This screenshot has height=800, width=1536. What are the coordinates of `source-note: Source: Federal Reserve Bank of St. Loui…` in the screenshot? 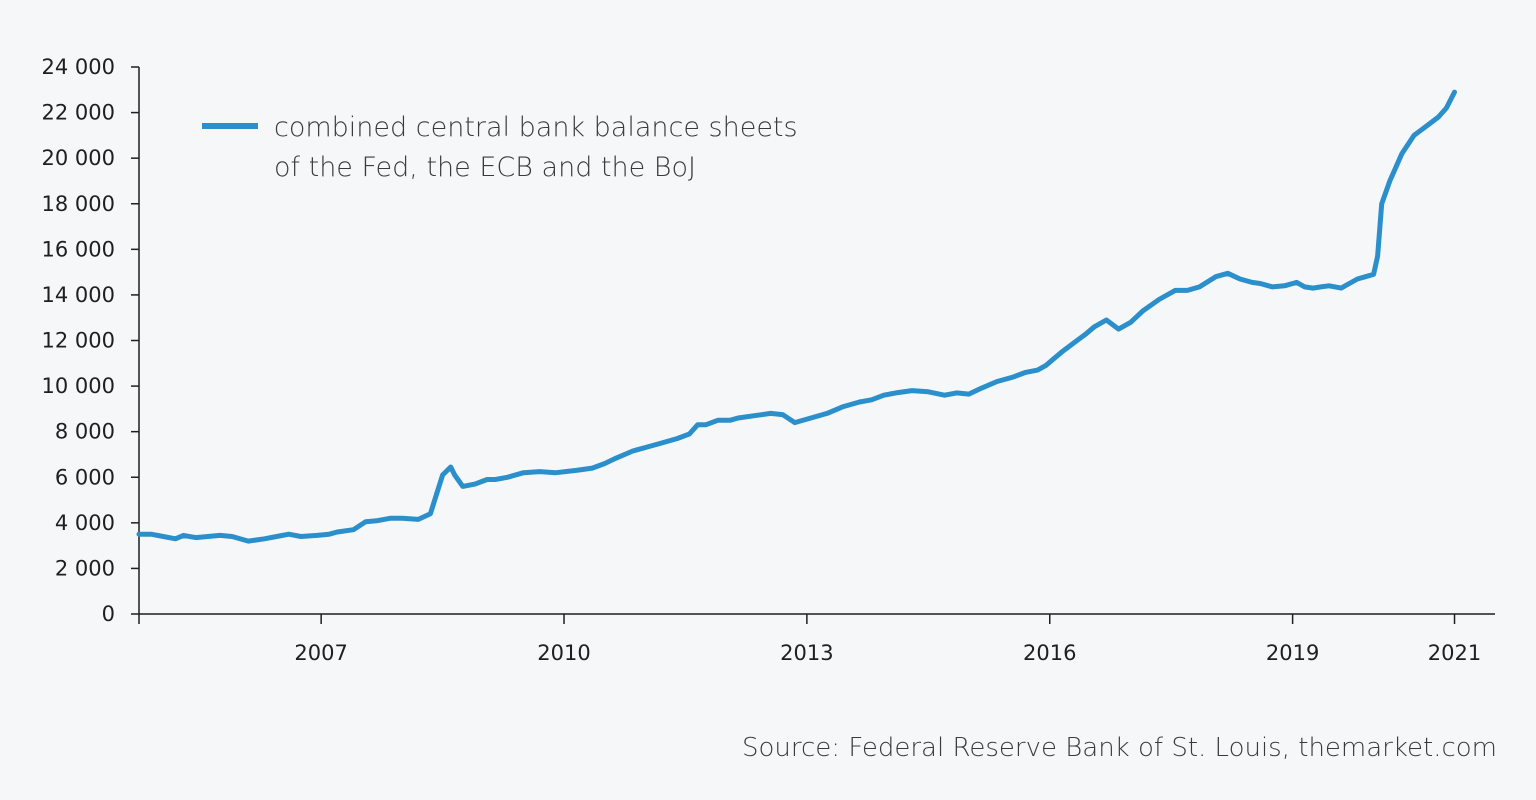 It's located at (1119, 748).